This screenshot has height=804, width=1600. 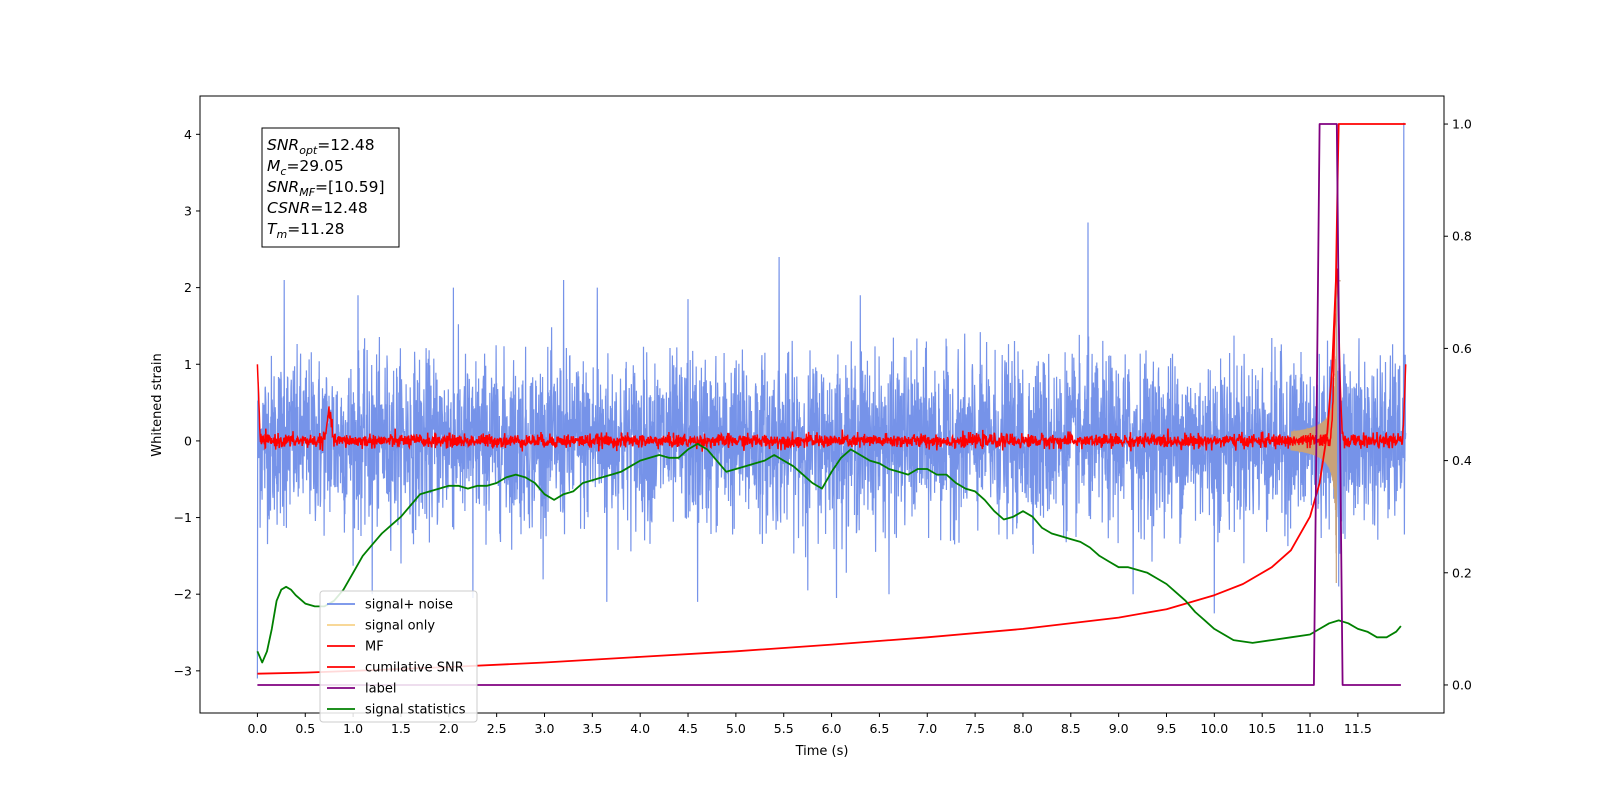 I want to click on annotation-value: =11.28, so click(x=315, y=229).